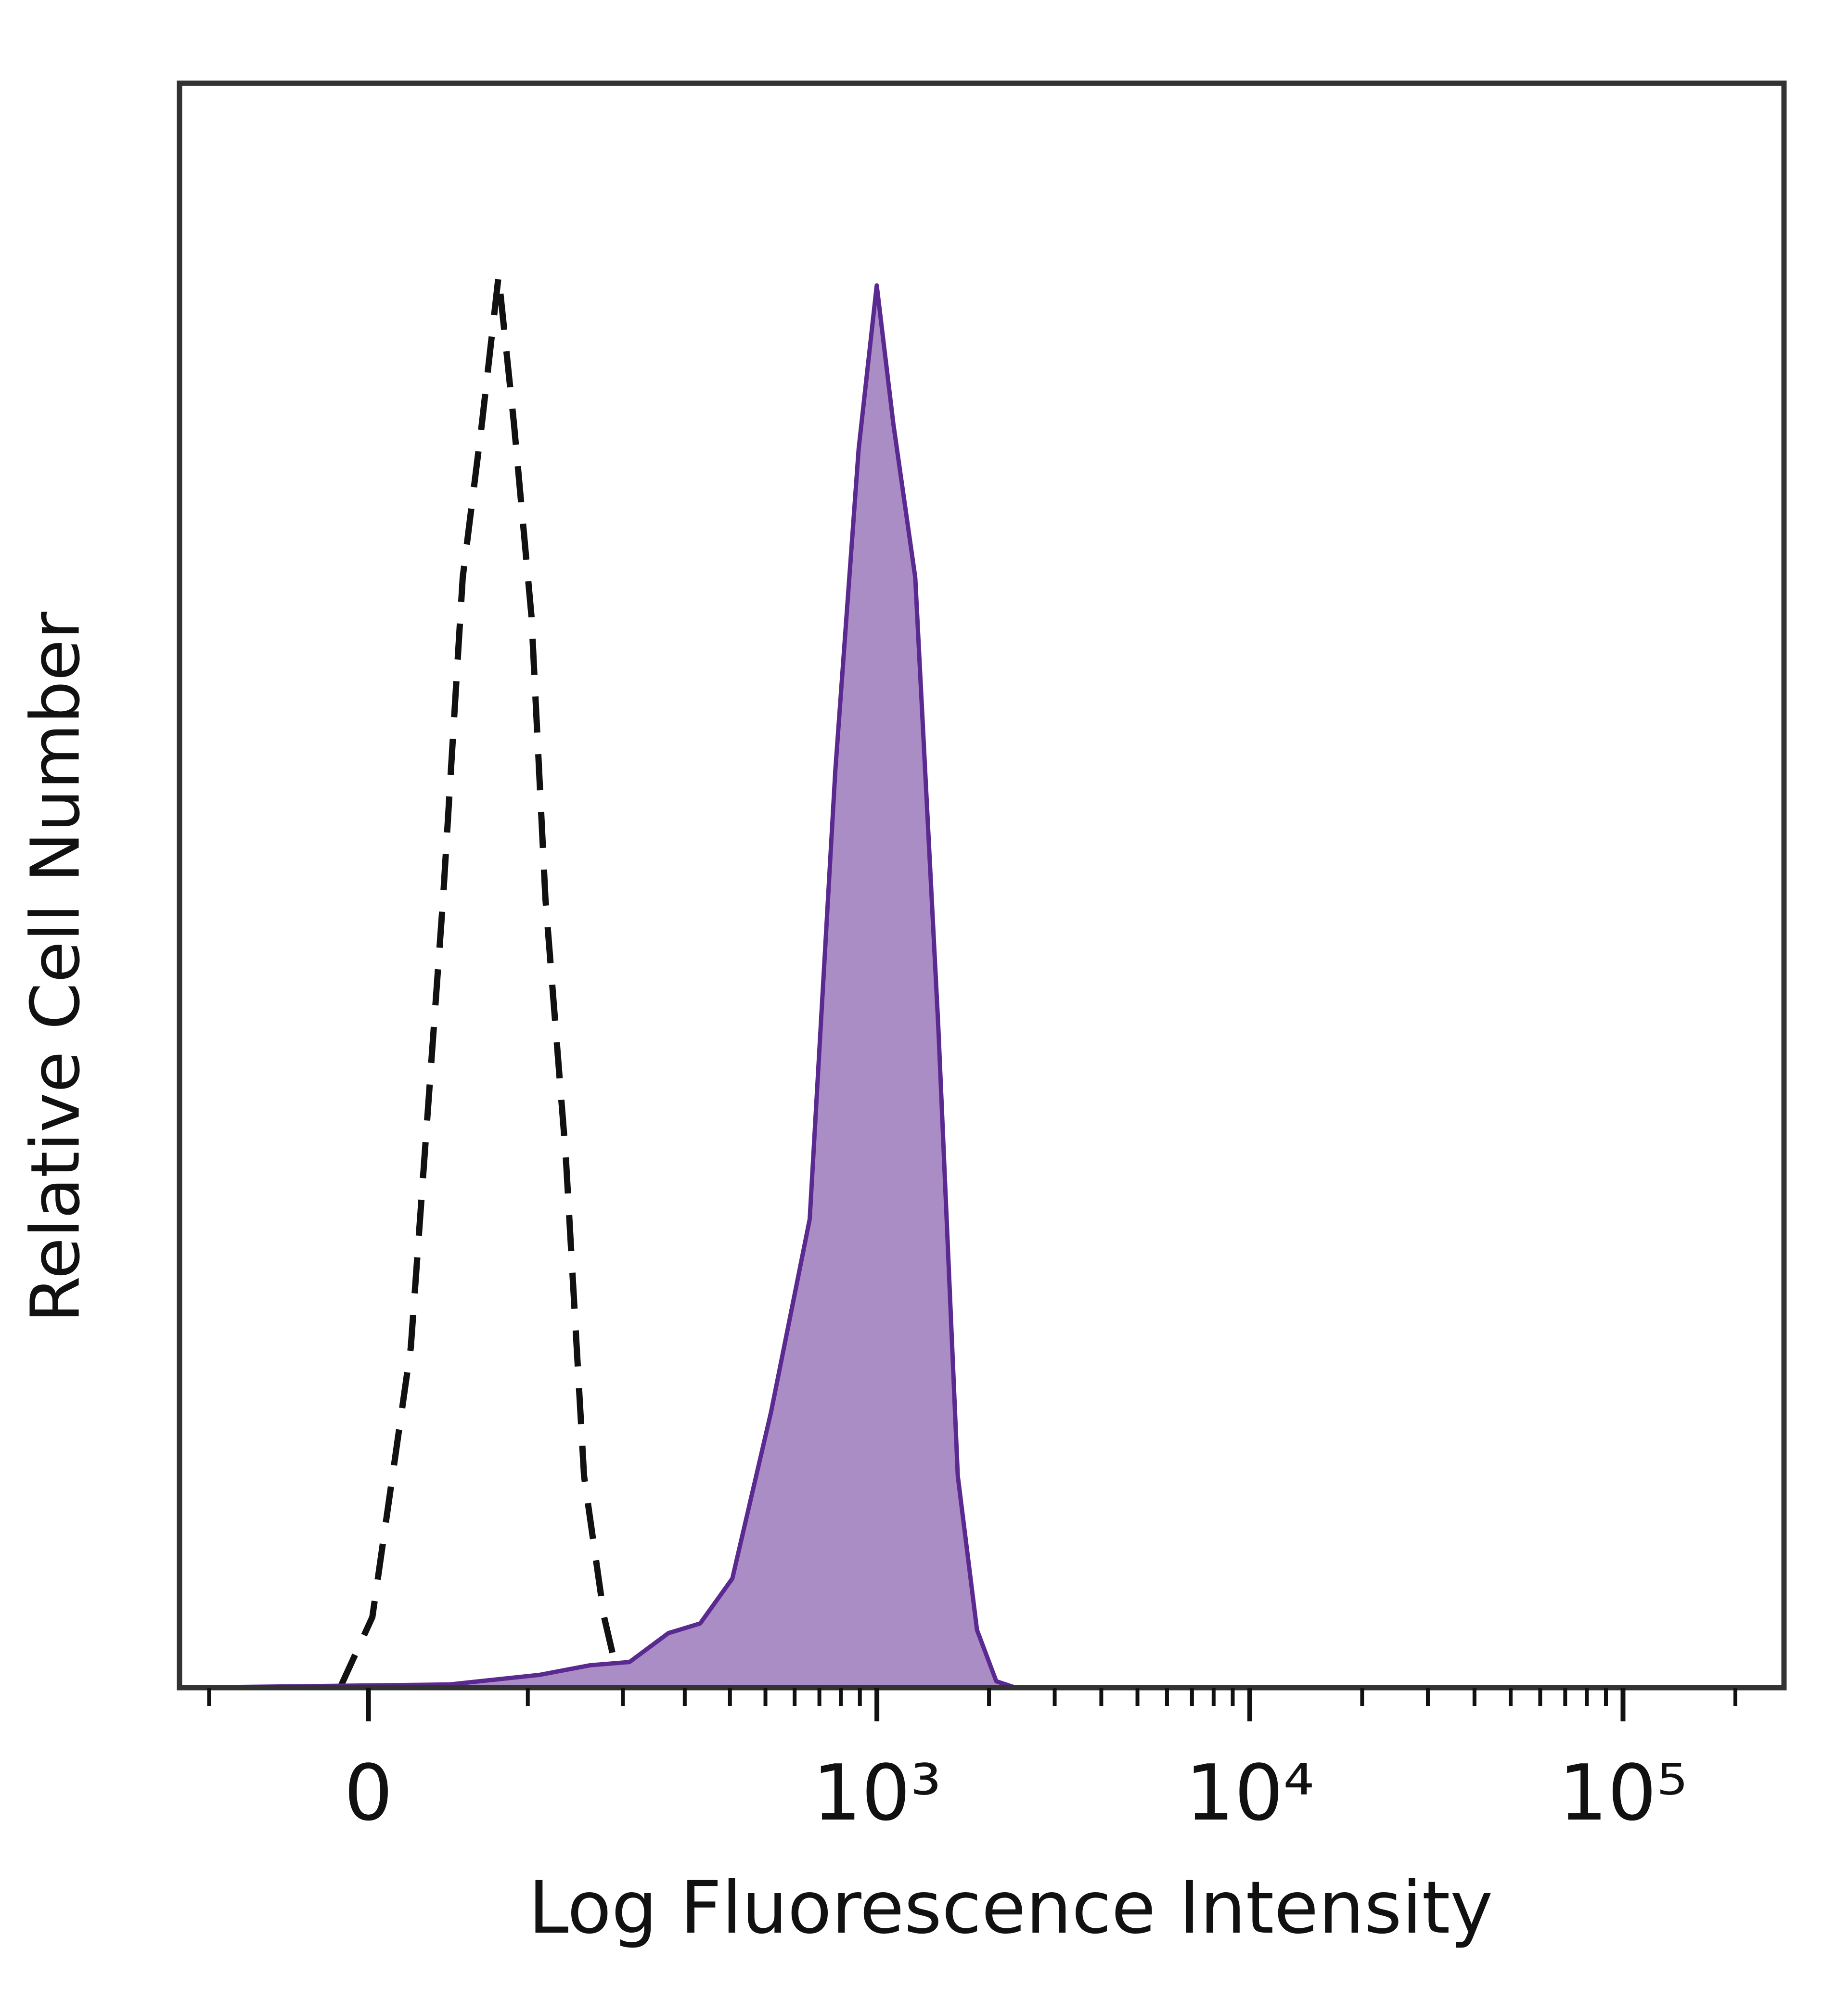  What do you see at coordinates (1249, 1793) in the screenshot?
I see `x-tick-label: 10⁴` at bounding box center [1249, 1793].